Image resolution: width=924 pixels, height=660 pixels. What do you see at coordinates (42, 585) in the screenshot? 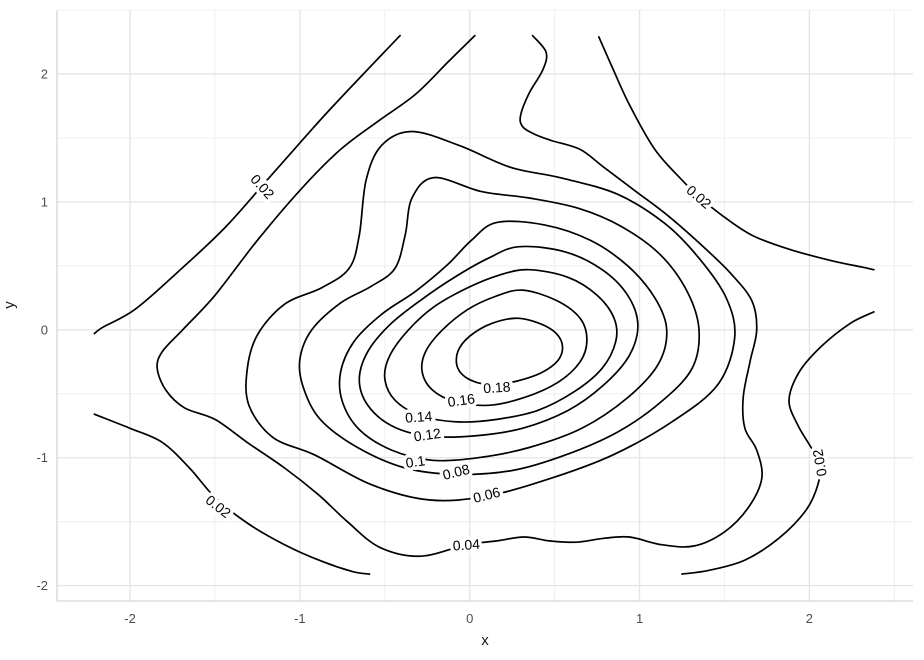
I see `y-tick-label: -2` at bounding box center [42, 585].